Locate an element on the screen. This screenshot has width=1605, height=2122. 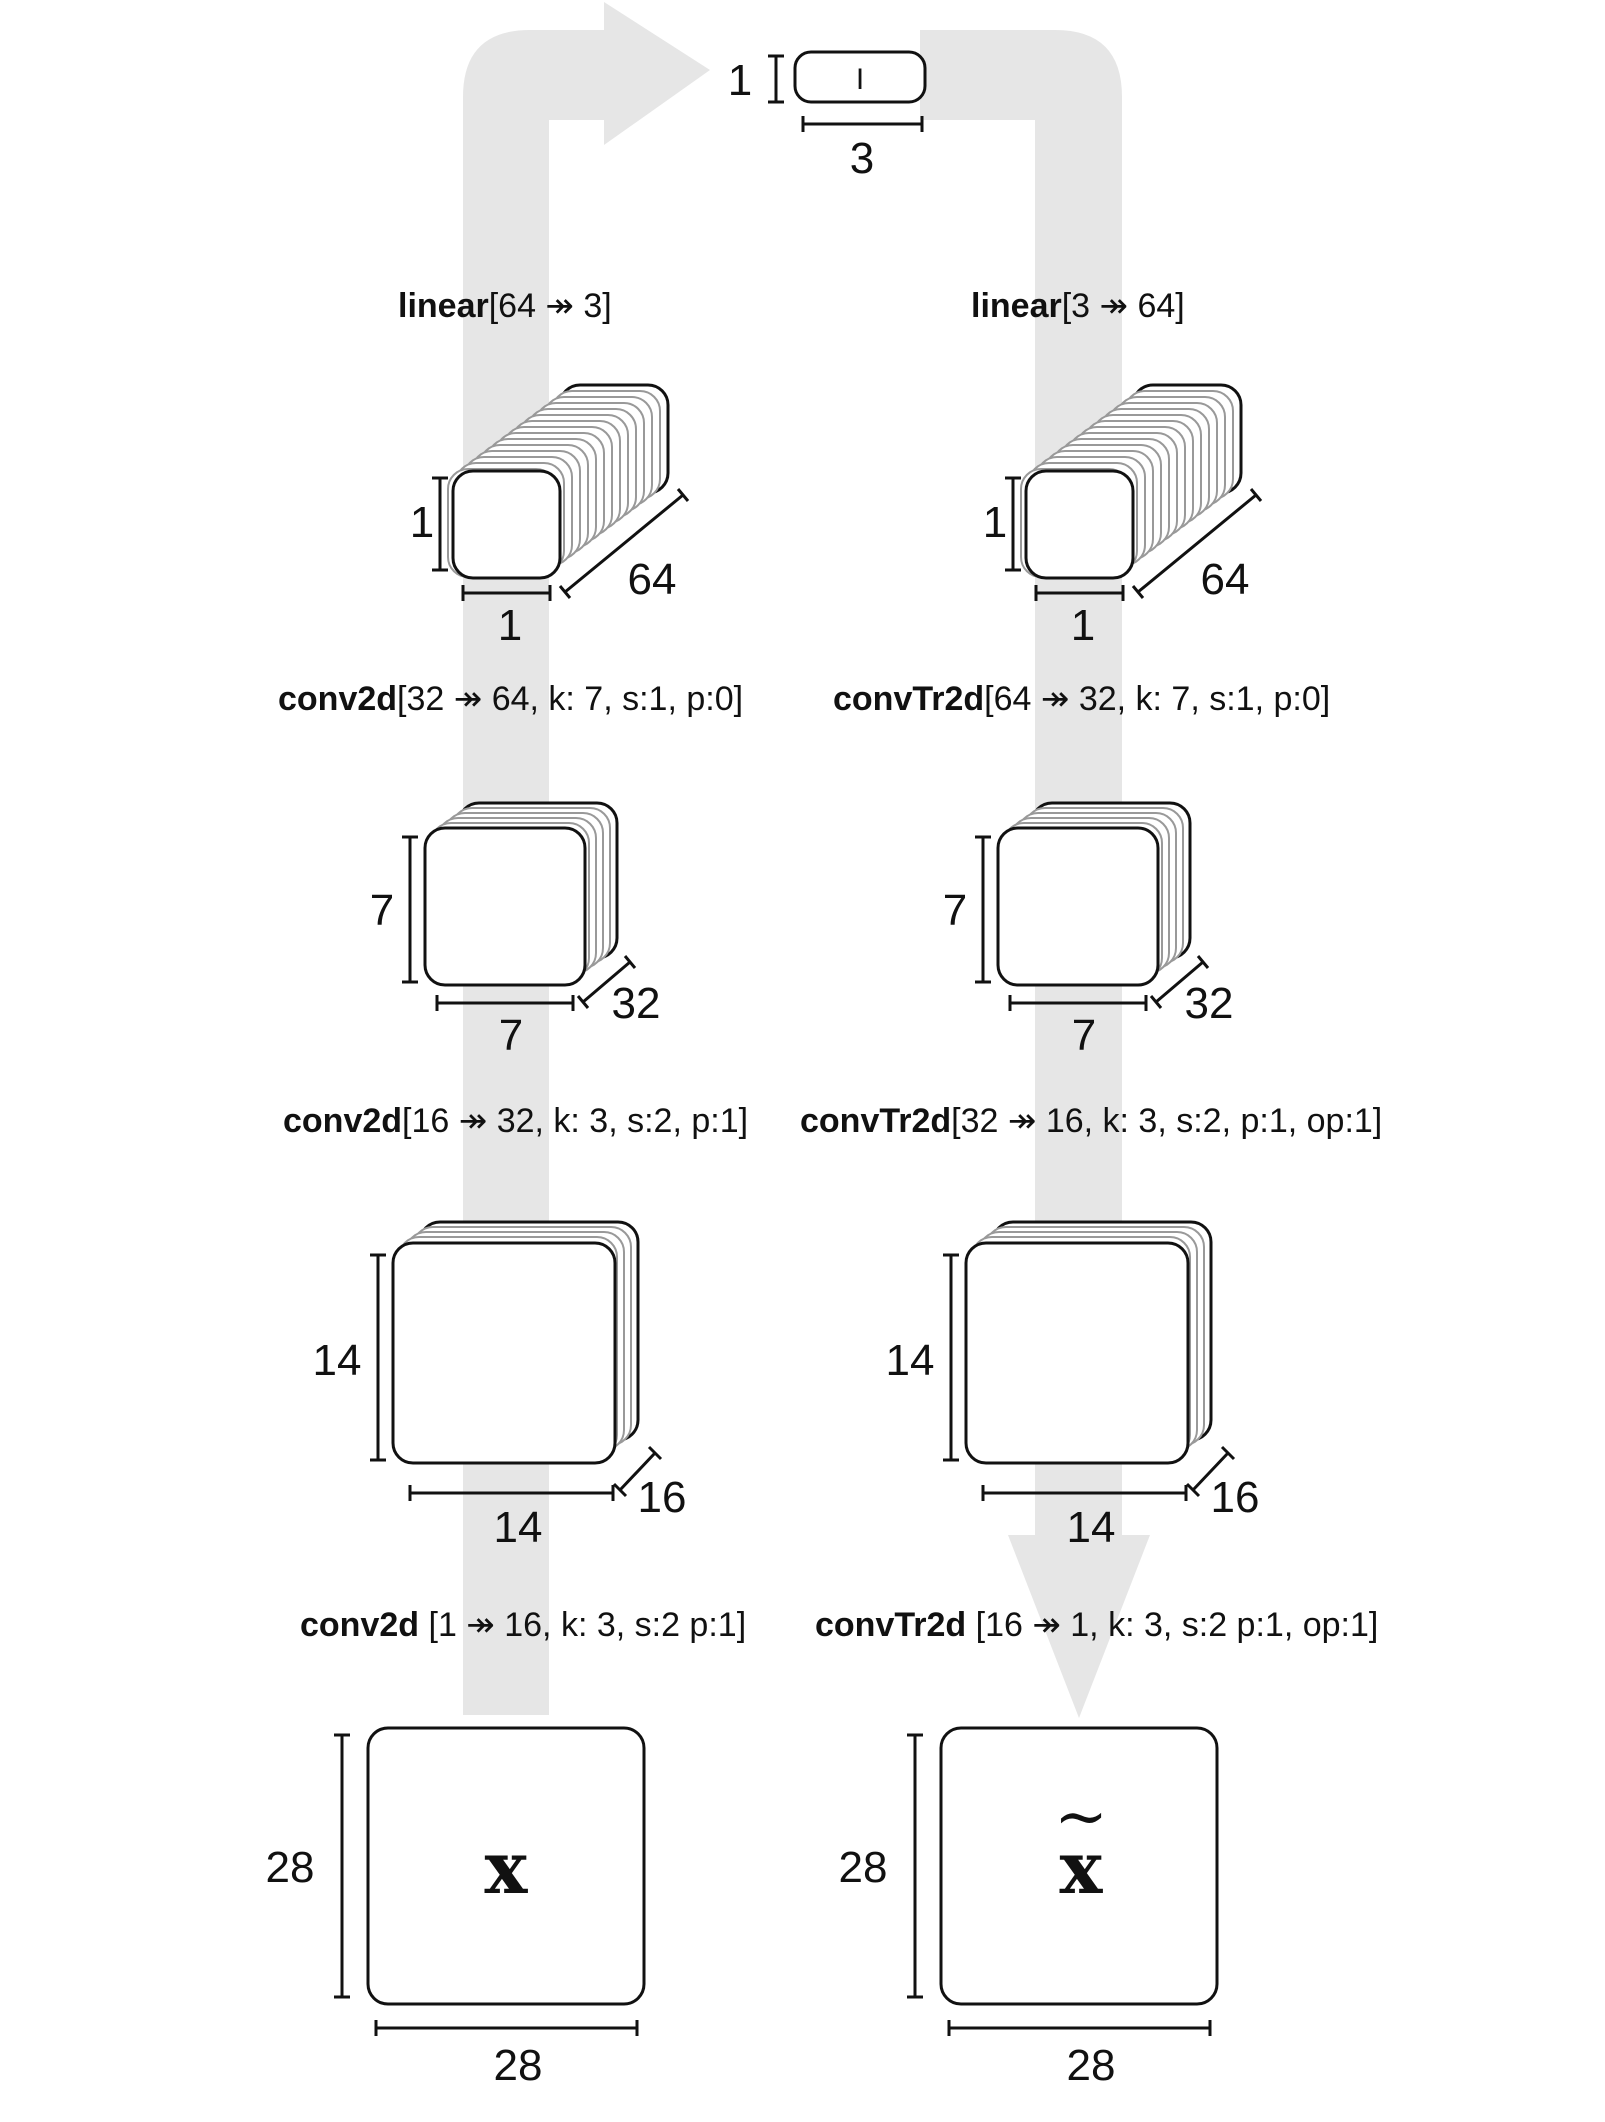
layer-args: [64 ↠ 32, k: 7, s:1, p:0] is located at coordinates (1157, 699).